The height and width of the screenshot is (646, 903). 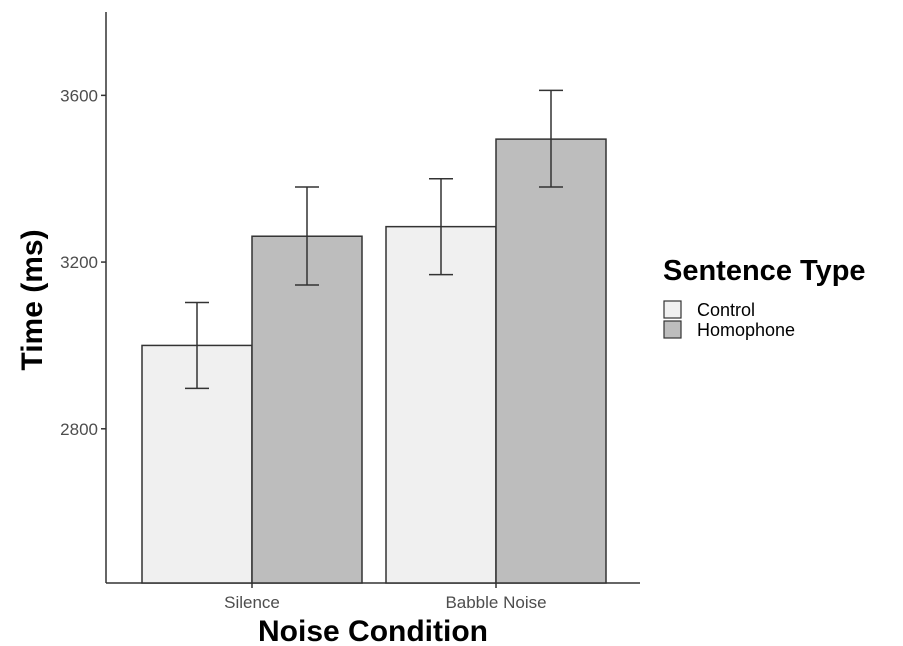 What do you see at coordinates (672, 329) in the screenshot?
I see `legend-key-homophone` at bounding box center [672, 329].